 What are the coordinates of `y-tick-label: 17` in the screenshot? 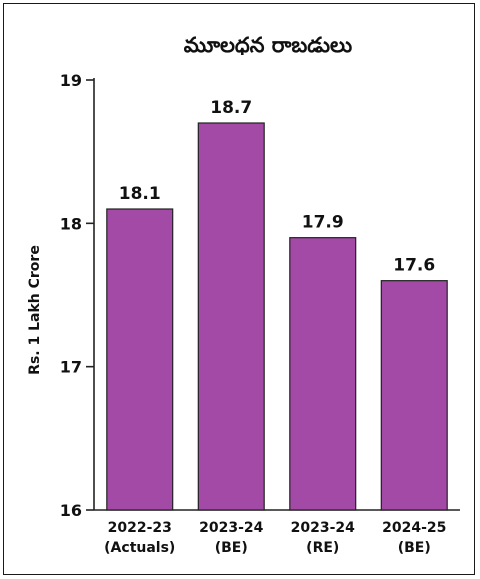 It's located at (71, 367).